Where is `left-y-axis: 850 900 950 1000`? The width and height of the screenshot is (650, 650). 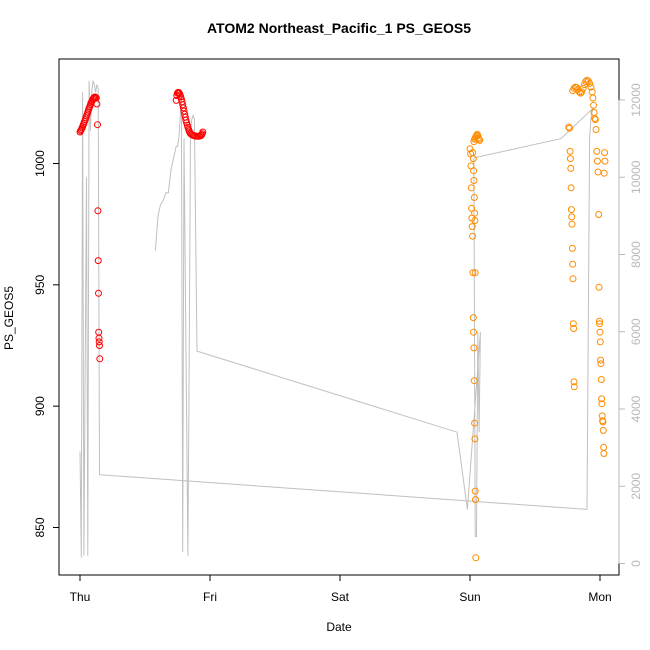
left-y-axis: 850 900 950 1000 is located at coordinates (46, 344).